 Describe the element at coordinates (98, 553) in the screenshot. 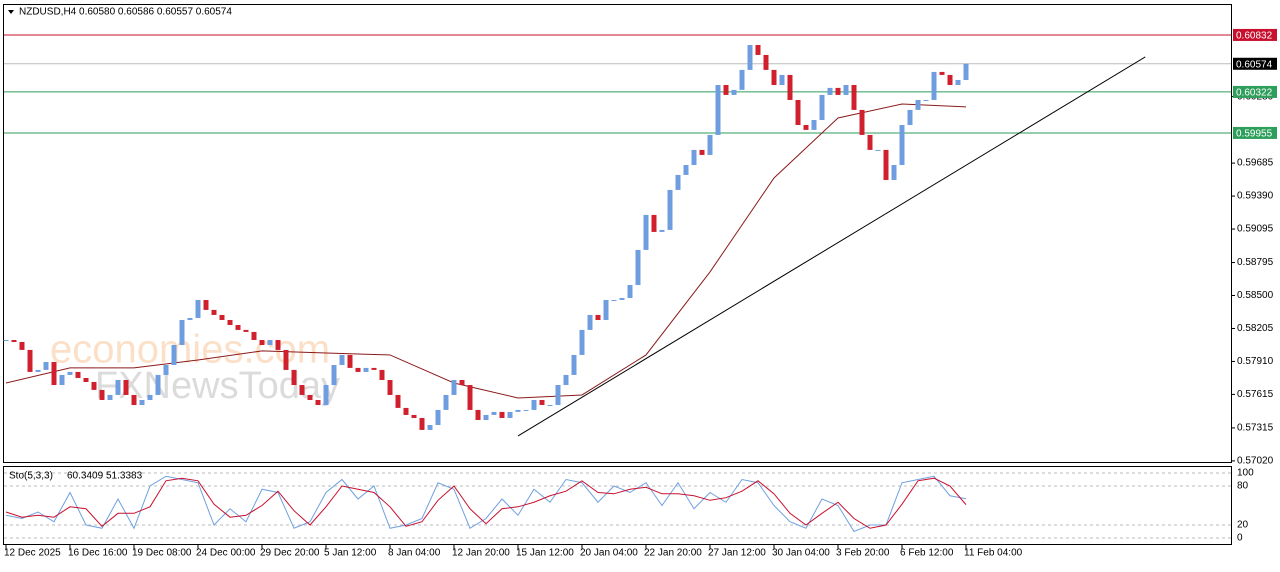

I see `x-tick-label: 16 Dec 16:00` at that location.